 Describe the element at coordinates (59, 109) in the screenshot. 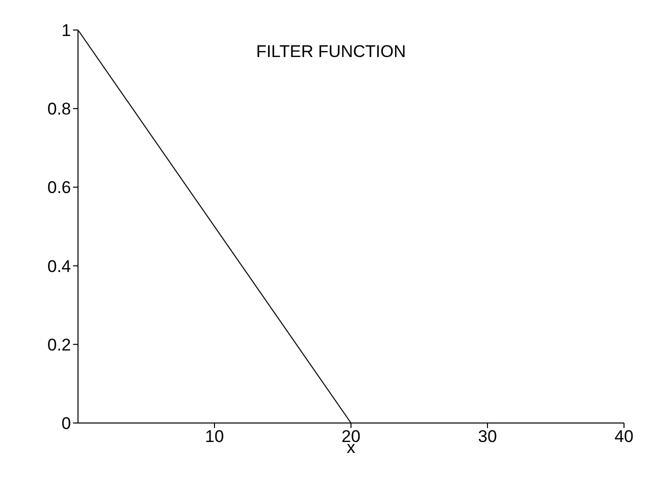

I see `y-tick-label: 0.8` at that location.